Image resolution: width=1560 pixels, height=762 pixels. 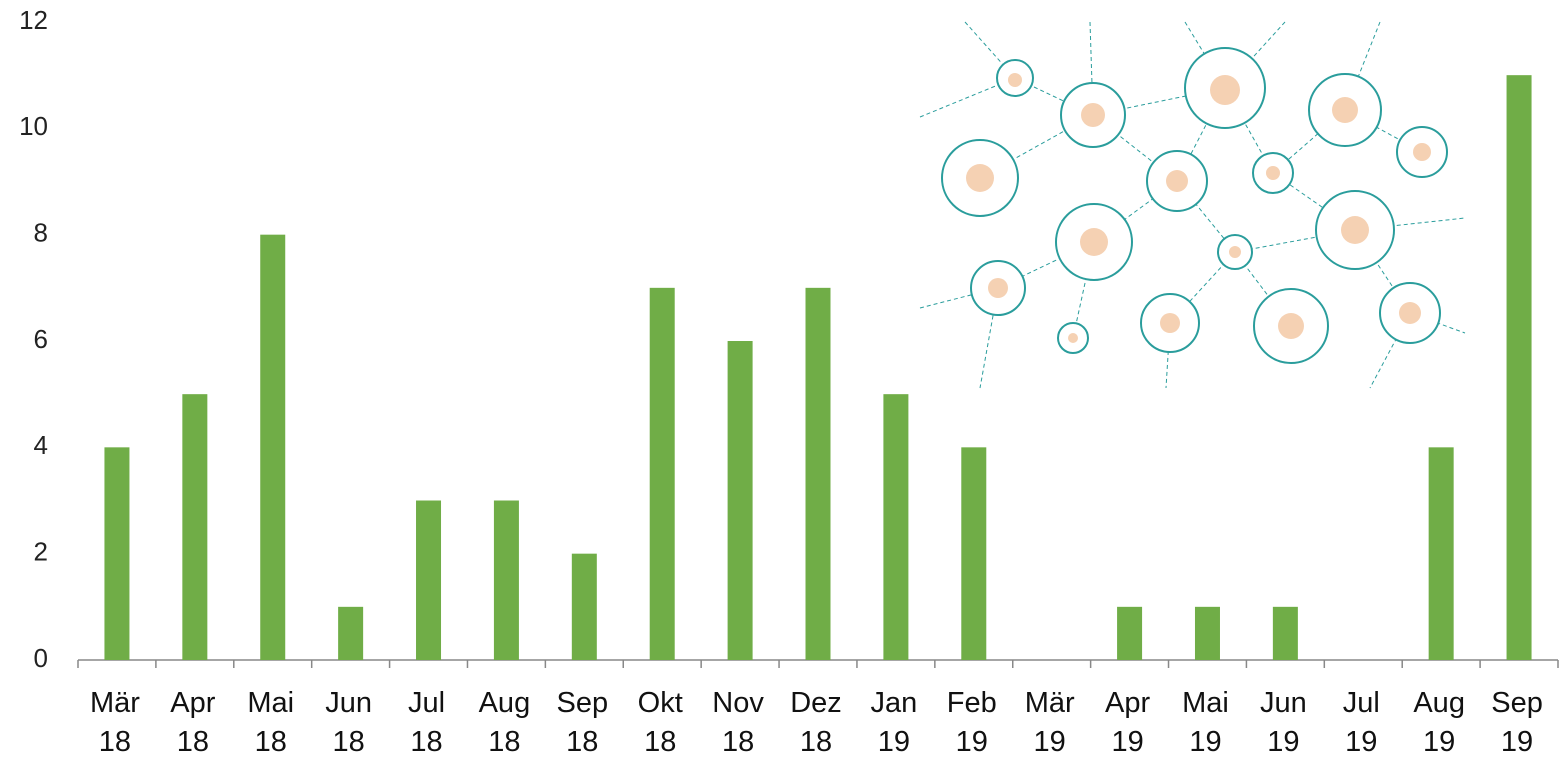 What do you see at coordinates (41, 445) in the screenshot?
I see `y-tick-label: 4` at bounding box center [41, 445].